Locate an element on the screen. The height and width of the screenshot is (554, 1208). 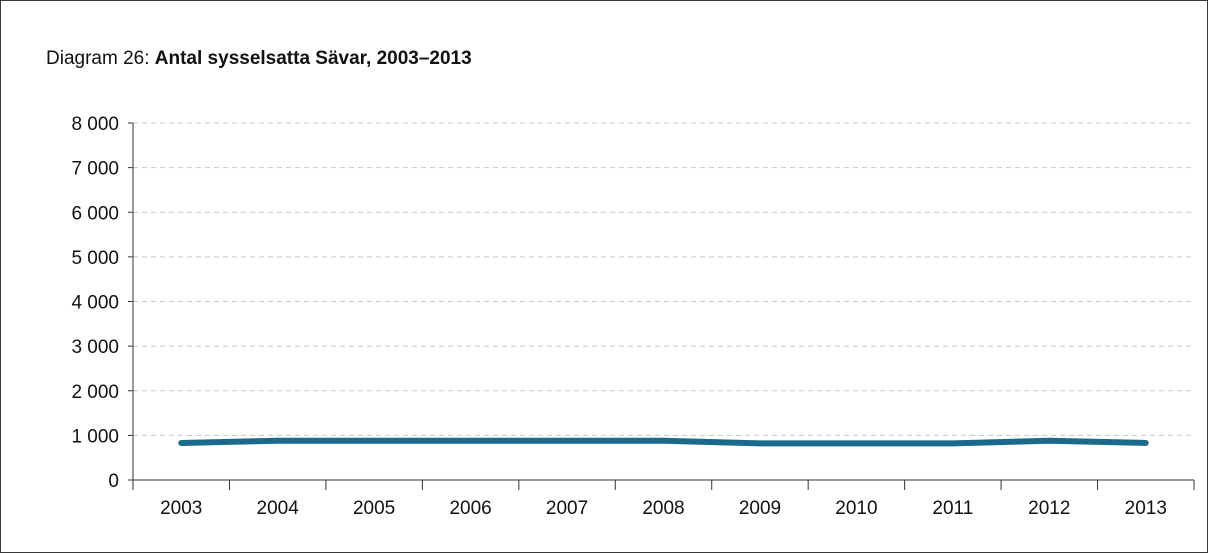
y-tick-label: 8 000 is located at coordinates (95, 124).